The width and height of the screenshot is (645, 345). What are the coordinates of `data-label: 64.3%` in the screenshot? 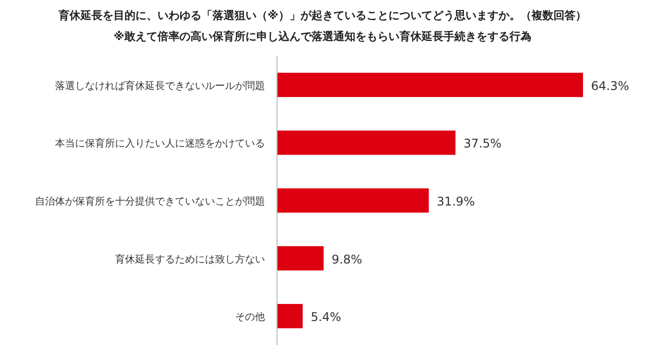 It's located at (610, 85).